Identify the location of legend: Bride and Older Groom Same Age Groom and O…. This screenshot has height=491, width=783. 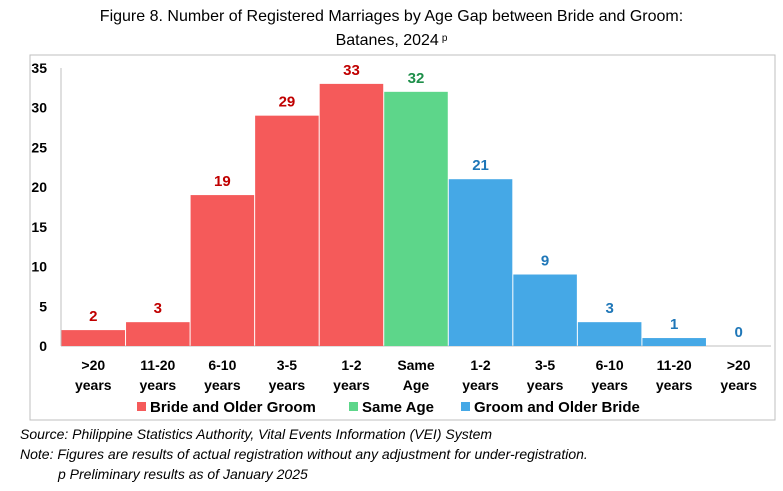
(388, 407).